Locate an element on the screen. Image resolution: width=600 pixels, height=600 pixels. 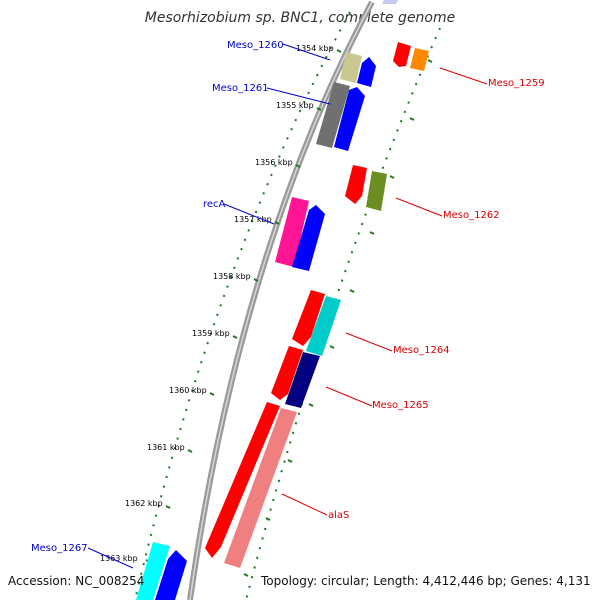
feature-alas-forward is located at coordinates (242, 480).